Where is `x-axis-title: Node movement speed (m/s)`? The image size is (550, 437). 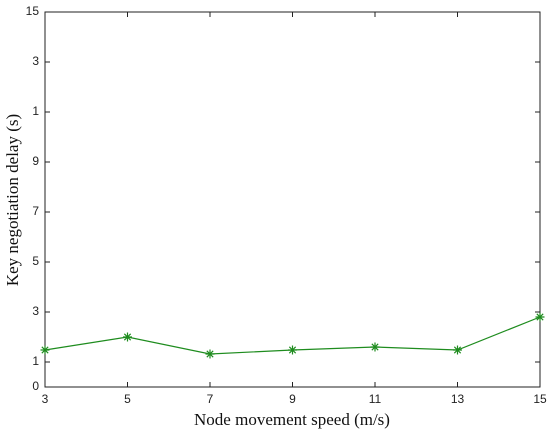
x-axis-title: Node movement speed (m/s) is located at coordinates (292, 419).